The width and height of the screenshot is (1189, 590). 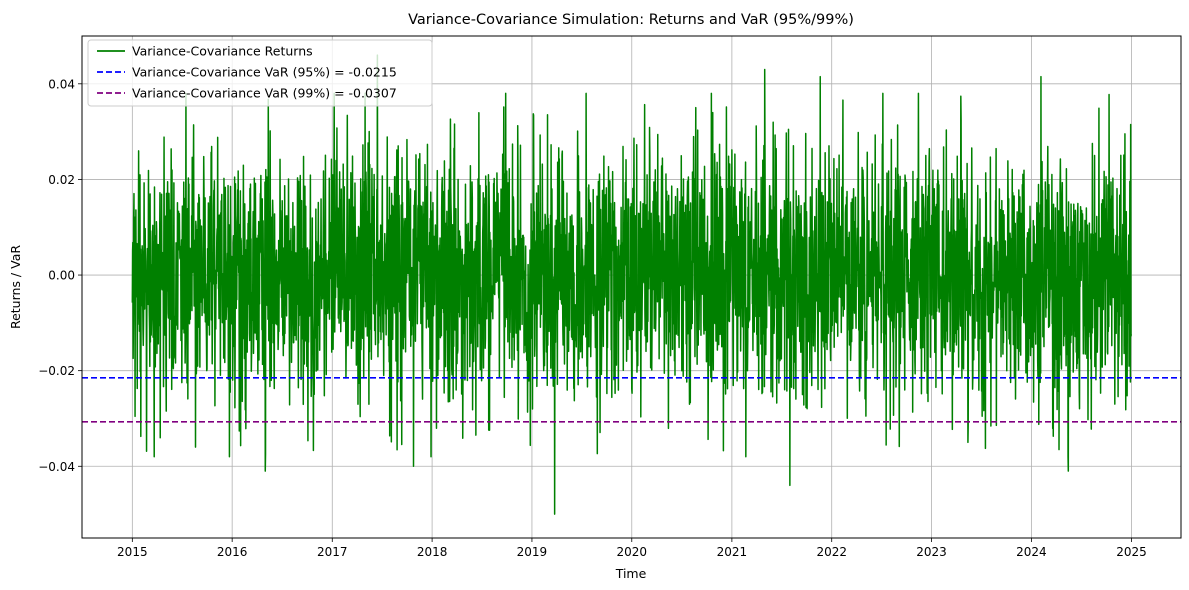 What do you see at coordinates (931, 552) in the screenshot?
I see `x-tick-label: 2023` at bounding box center [931, 552].